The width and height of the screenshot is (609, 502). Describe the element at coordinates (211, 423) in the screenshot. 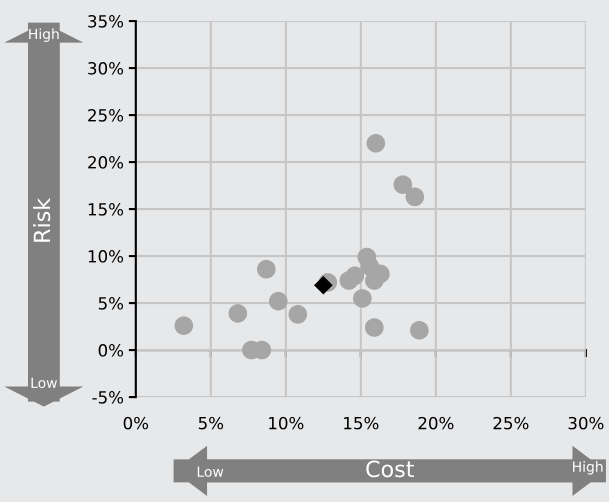

I see `x-tick-label: 5%` at that location.